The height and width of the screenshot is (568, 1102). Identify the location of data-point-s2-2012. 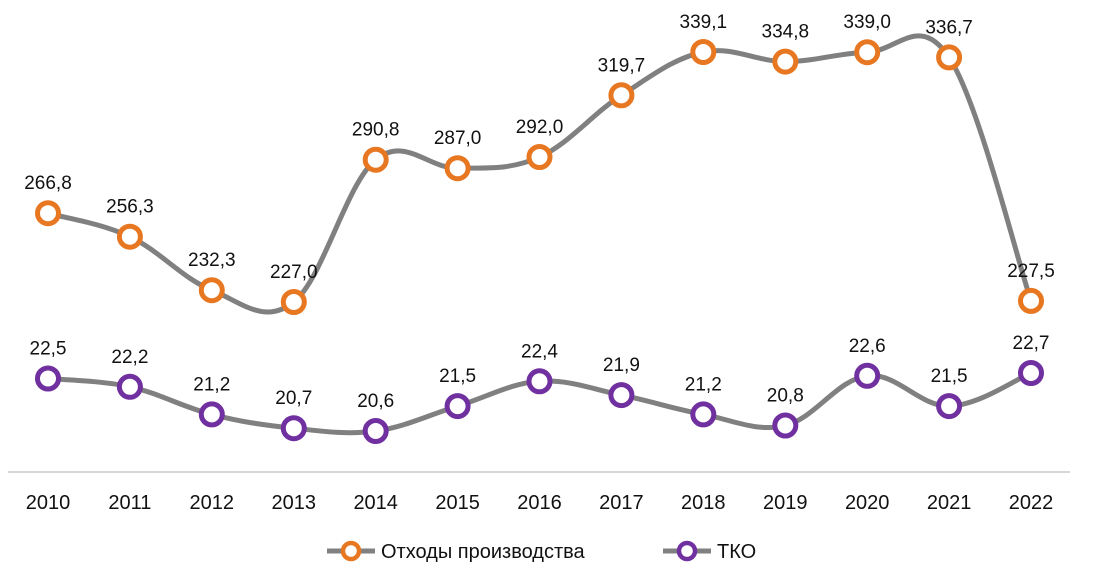
(211, 414).